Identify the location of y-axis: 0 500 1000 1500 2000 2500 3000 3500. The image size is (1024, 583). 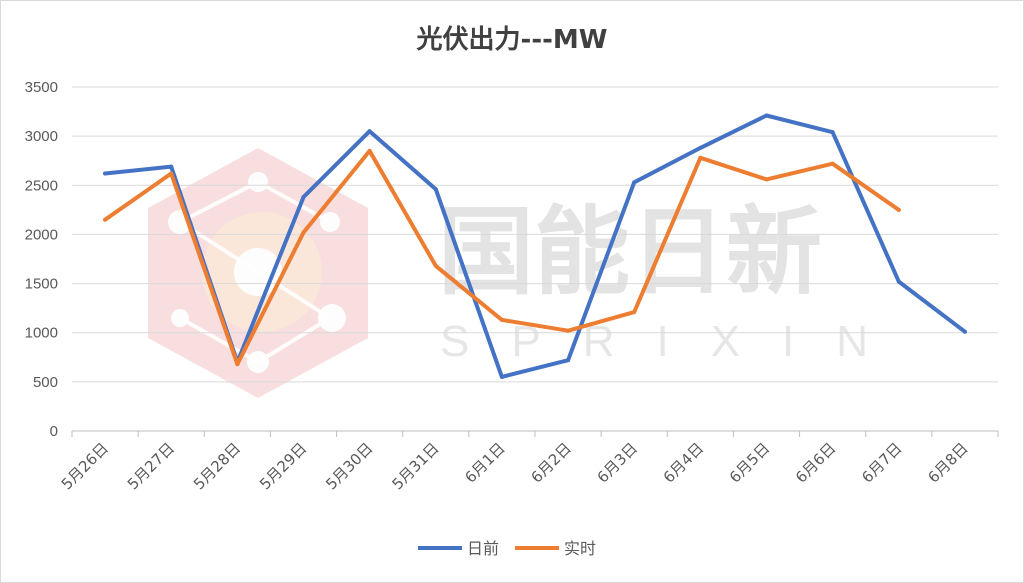
(41, 259).